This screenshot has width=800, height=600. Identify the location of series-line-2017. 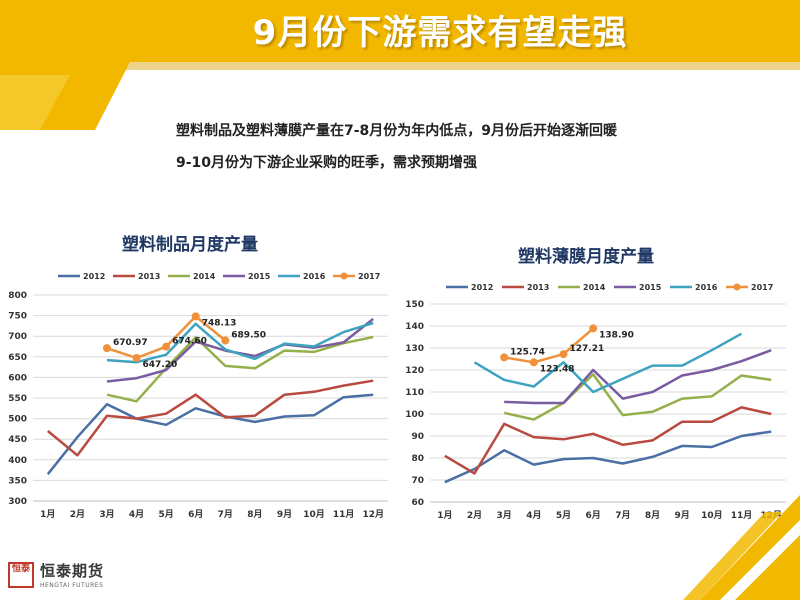
(549, 345).